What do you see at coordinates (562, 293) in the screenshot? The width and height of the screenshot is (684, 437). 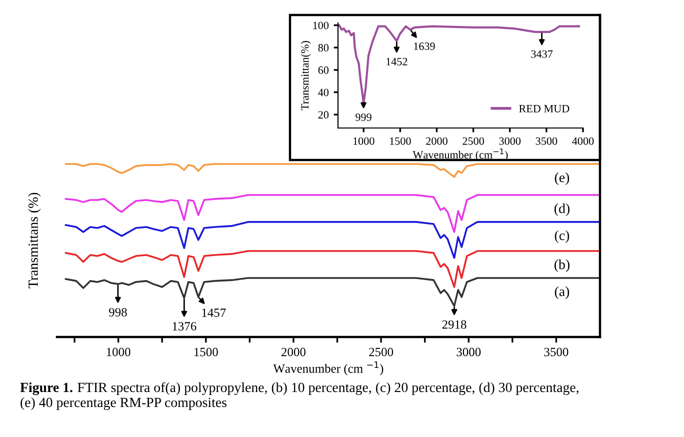 I see `series-label: (a)` at bounding box center [562, 293].